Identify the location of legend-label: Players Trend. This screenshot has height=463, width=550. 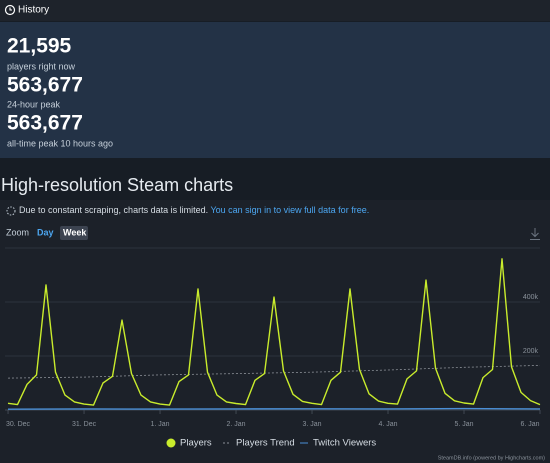
(265, 443).